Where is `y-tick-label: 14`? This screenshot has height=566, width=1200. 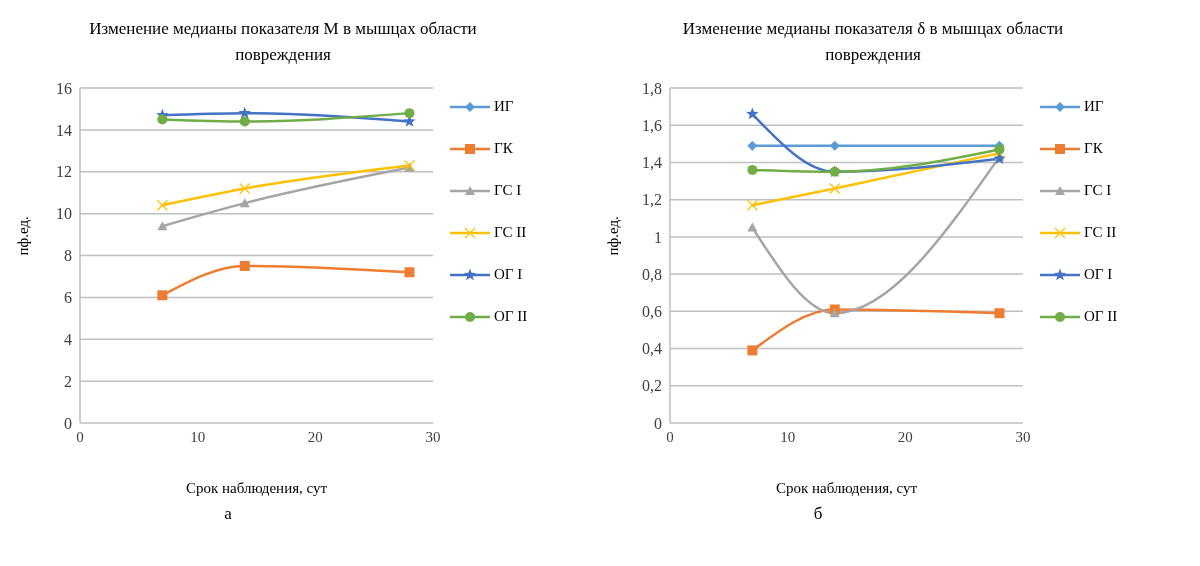 y-tick-label: 14 is located at coordinates (64, 130).